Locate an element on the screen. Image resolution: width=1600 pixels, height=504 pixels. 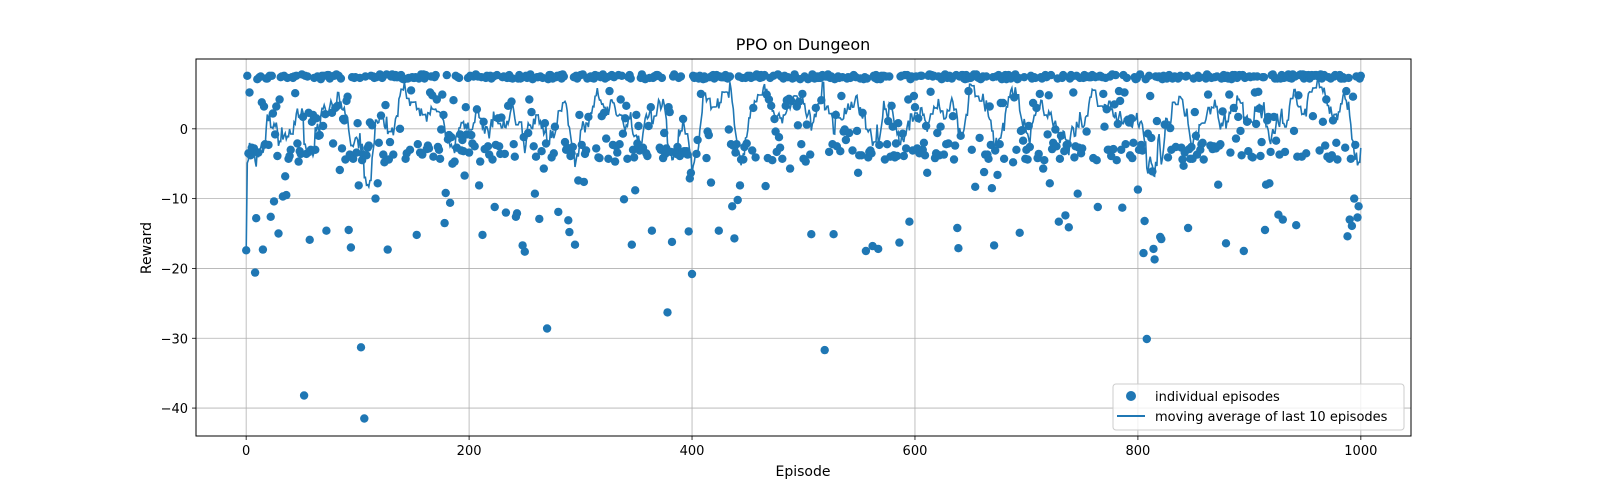
x-tick-label: 800 is located at coordinates (1137, 451).